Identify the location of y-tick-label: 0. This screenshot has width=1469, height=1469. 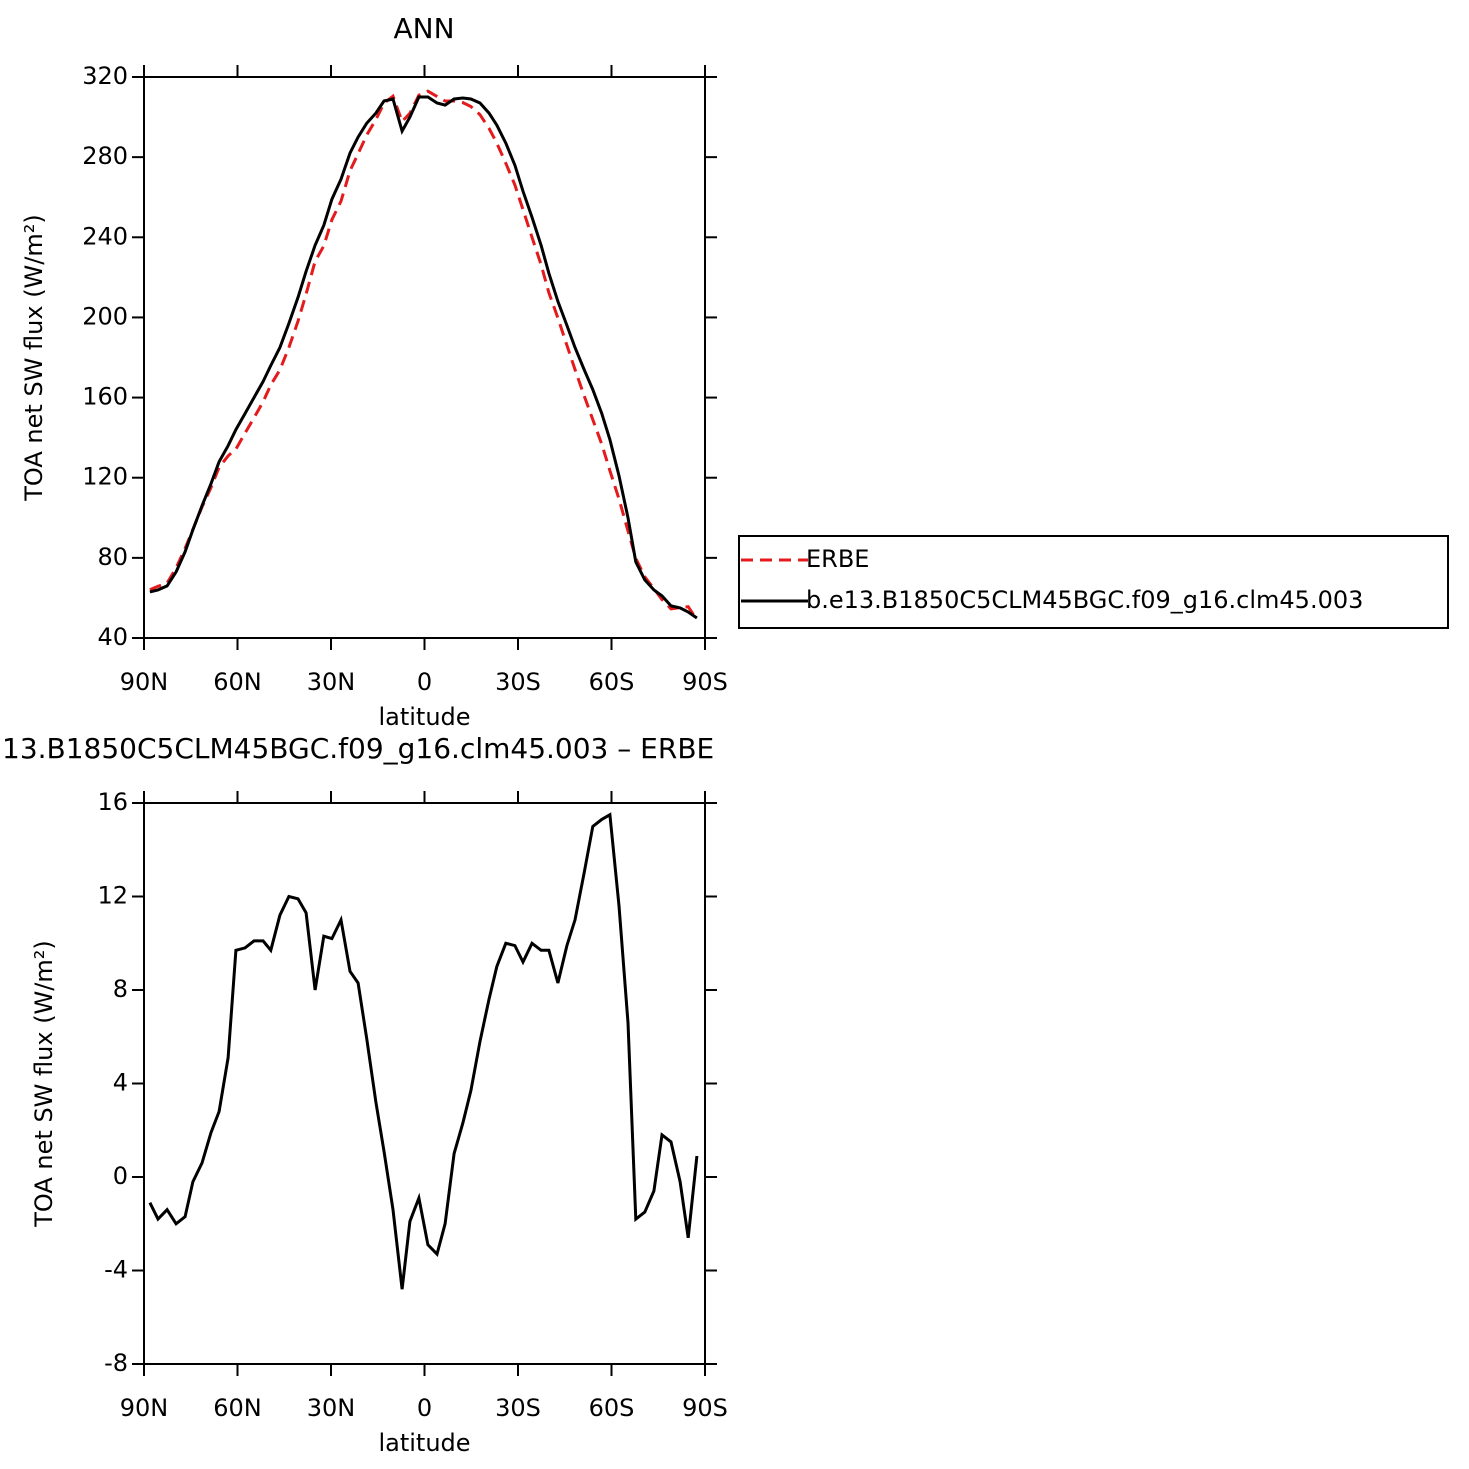
(120, 1176).